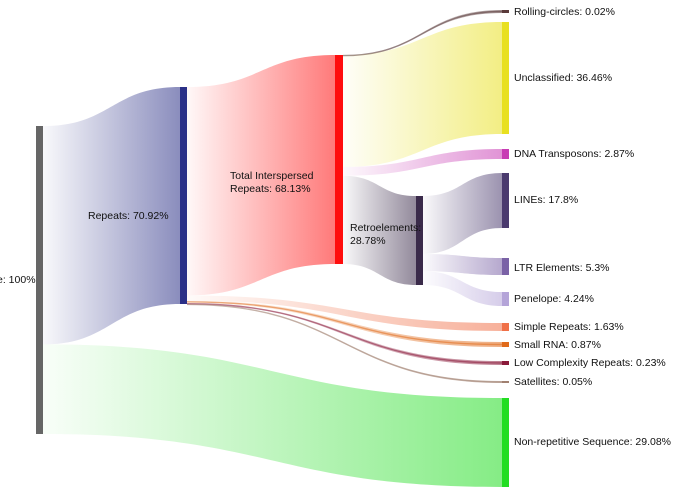 The height and width of the screenshot is (500, 680). I want to click on label-nonrep: Non-repetitive Sequence: 29.08%, so click(593, 442).